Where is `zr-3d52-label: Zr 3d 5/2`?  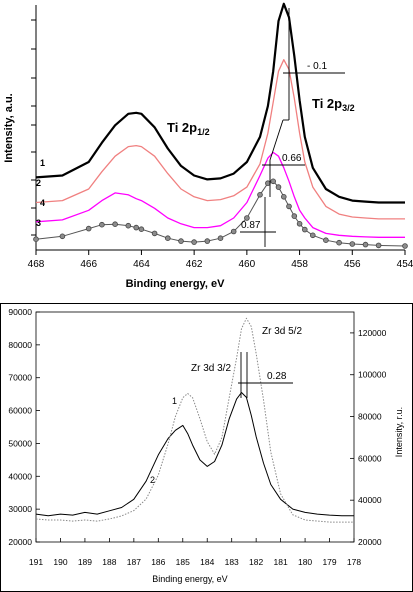 zr-3d52-label: Zr 3d 5/2 is located at coordinates (282, 331).